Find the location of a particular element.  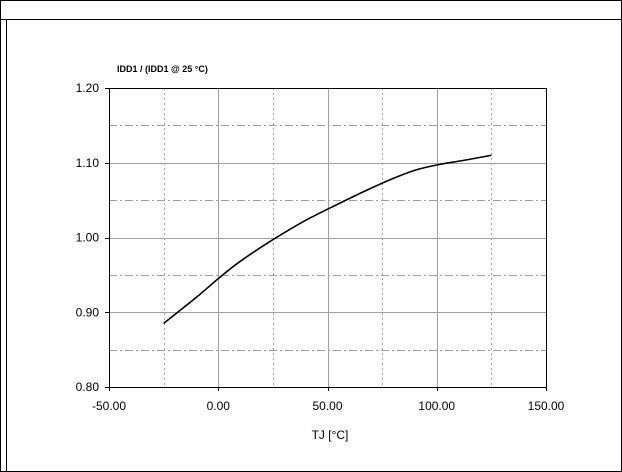

x-axis-title: TJ [°C] is located at coordinates (330, 435).